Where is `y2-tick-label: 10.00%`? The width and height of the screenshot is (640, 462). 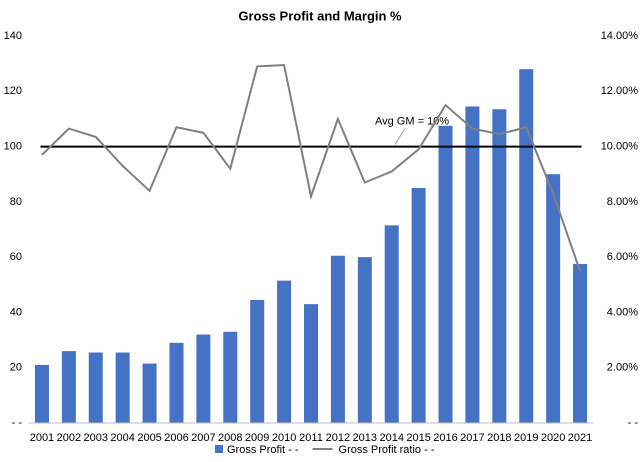
y2-tick-label: 10.00% is located at coordinates (620, 146).